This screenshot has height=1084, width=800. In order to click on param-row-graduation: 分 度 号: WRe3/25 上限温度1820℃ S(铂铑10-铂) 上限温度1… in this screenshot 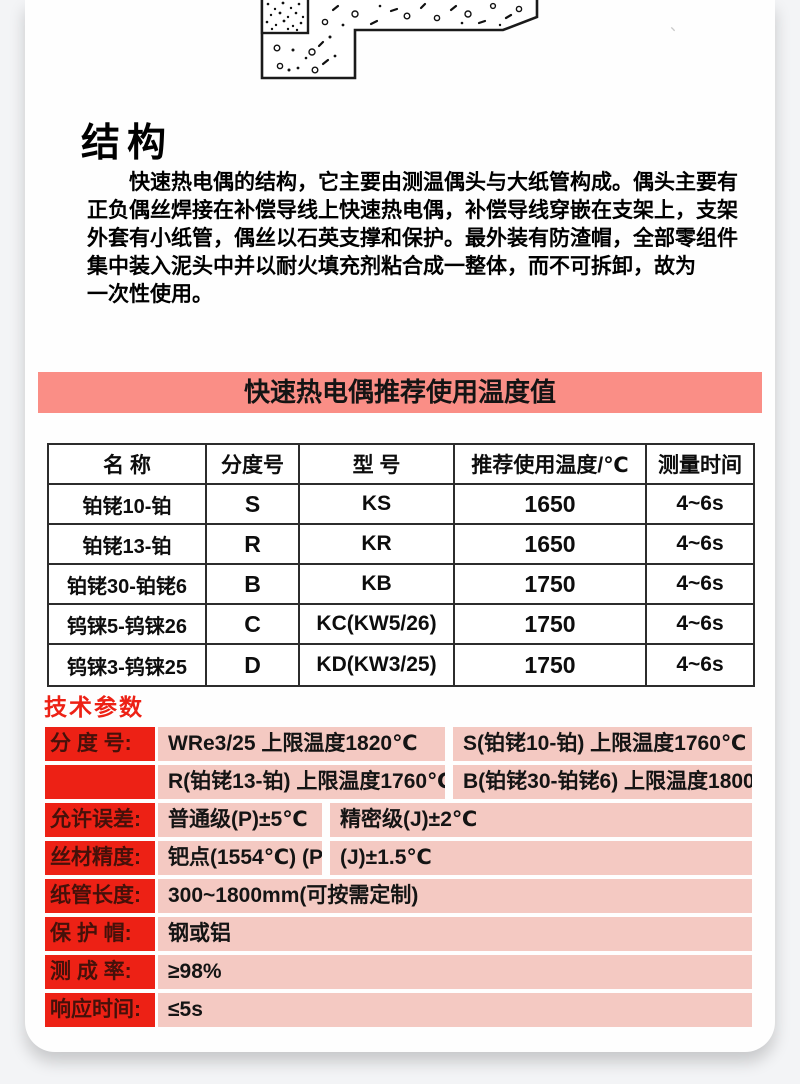, I will do `click(400, 744)`.